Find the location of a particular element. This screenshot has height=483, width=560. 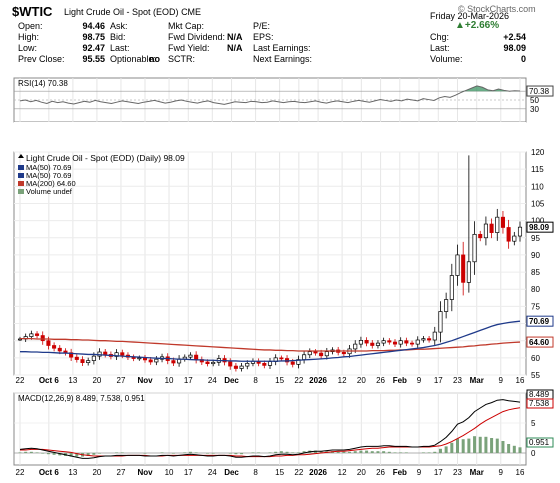

x-tick-label: 13 is located at coordinates (72, 472).